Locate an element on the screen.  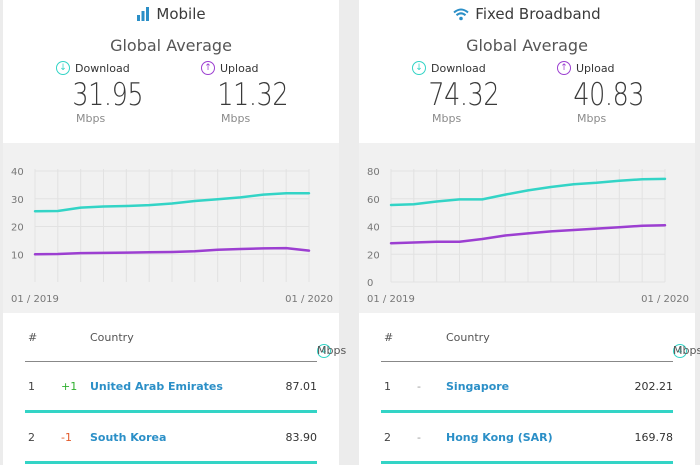
y-tick-label: 80 is located at coordinates (373, 172).